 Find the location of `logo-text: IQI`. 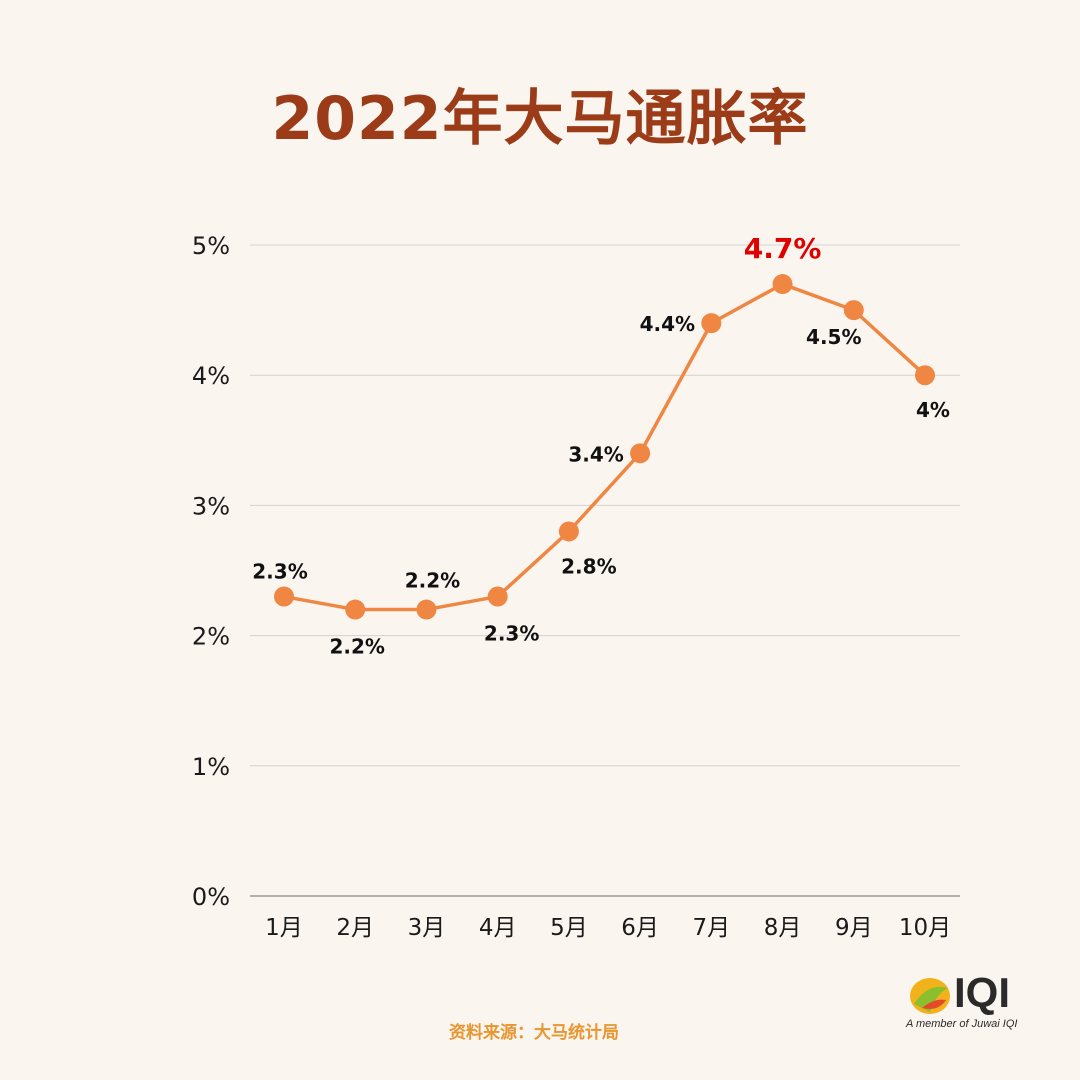

logo-text: IQI is located at coordinates (982, 992).